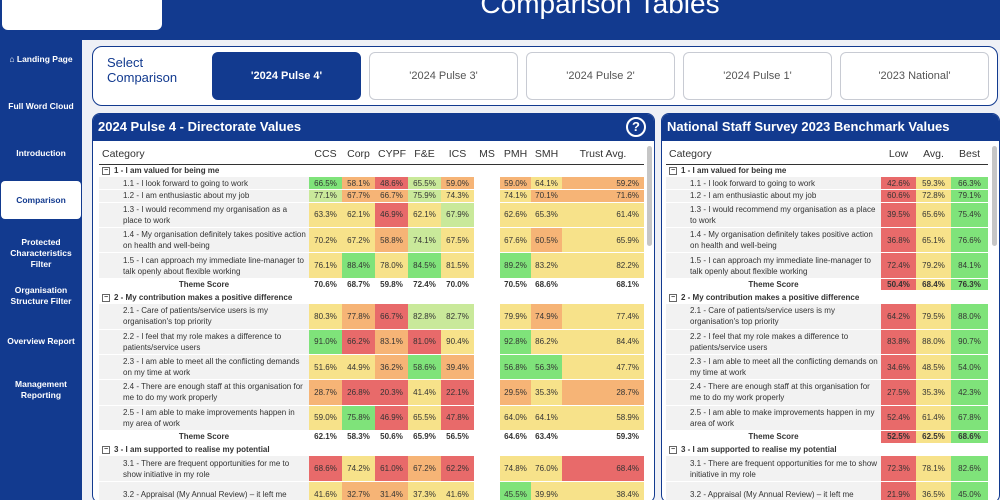 Image resolution: width=1000 pixels, height=500 pixels. Describe the element at coordinates (546, 468) in the screenshot. I see `value-cell: 76.0%` at that location.